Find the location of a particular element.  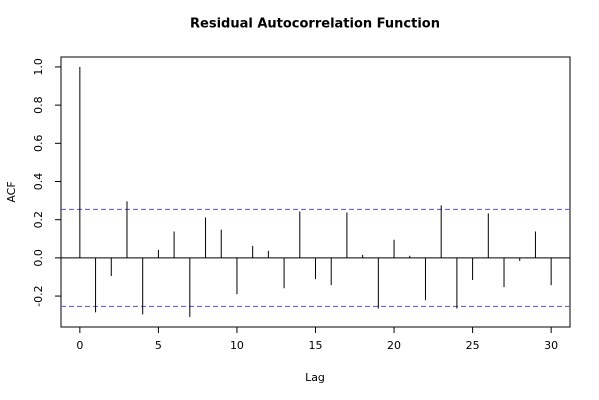

y-axis-title: ACF is located at coordinates (11, 191).